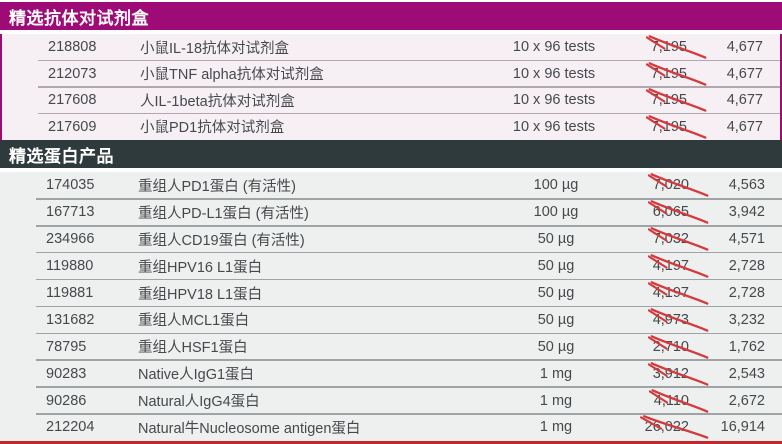 The width and height of the screenshot is (782, 444). What do you see at coordinates (193, 348) in the screenshot?
I see `product-name: 重组人HSF1蛋白` at bounding box center [193, 348].